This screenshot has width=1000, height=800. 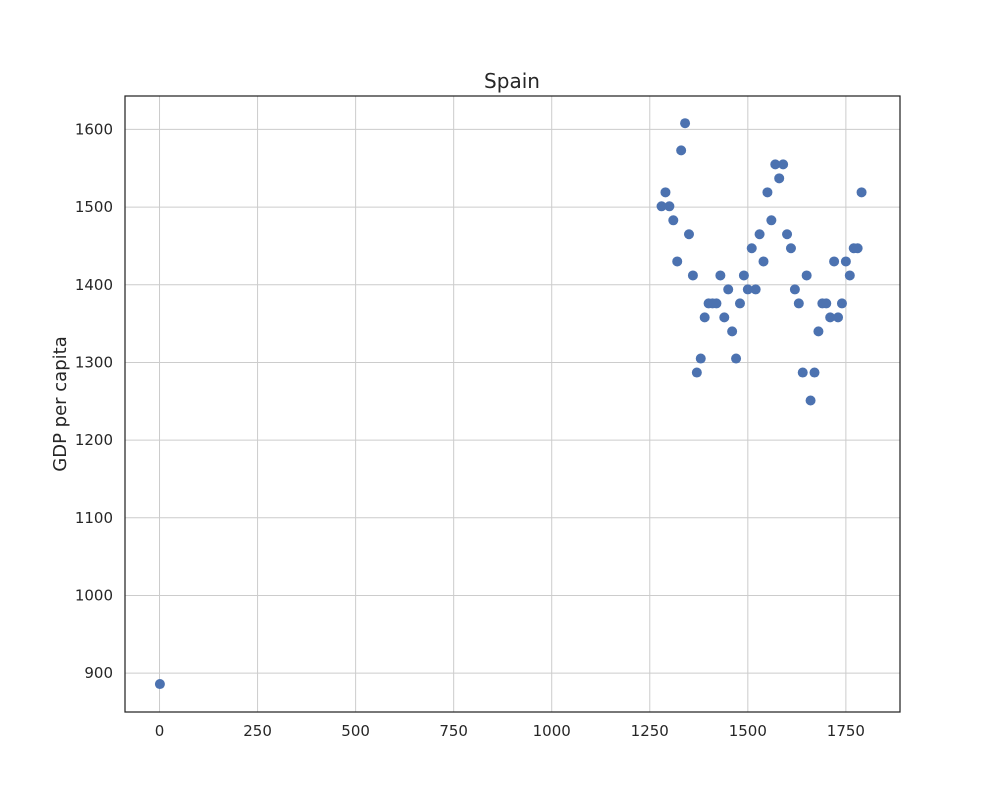 I want to click on x-tick-label: 750, so click(x=453, y=731).